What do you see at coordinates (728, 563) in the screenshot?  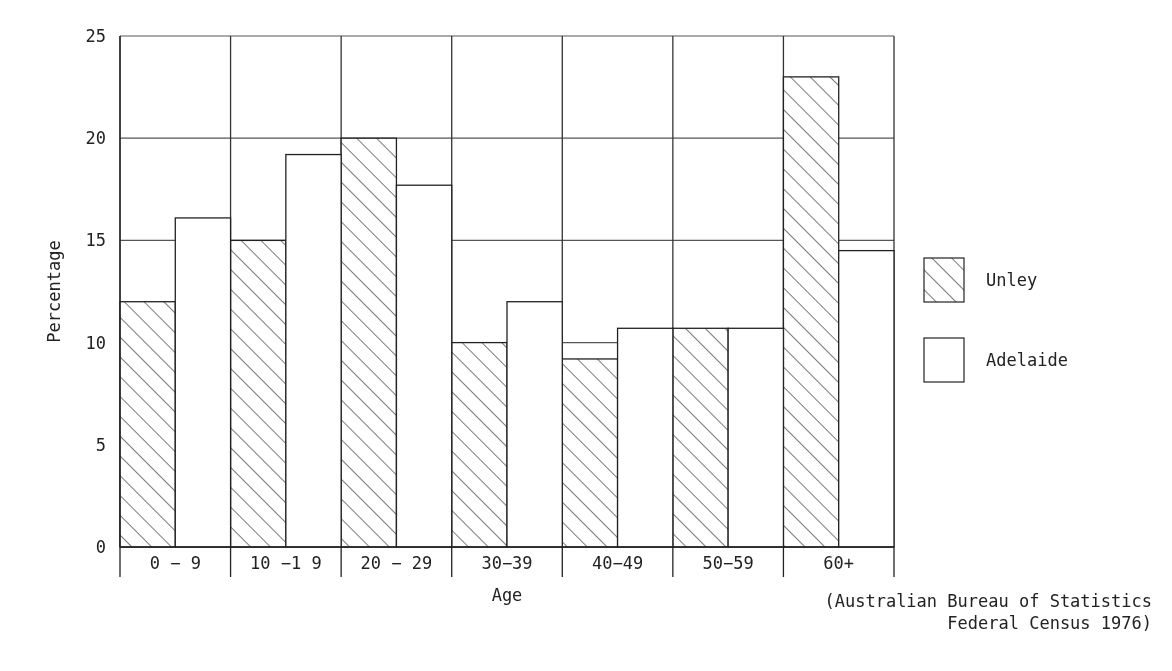 I see `x-tick-label: 50−59` at bounding box center [728, 563].